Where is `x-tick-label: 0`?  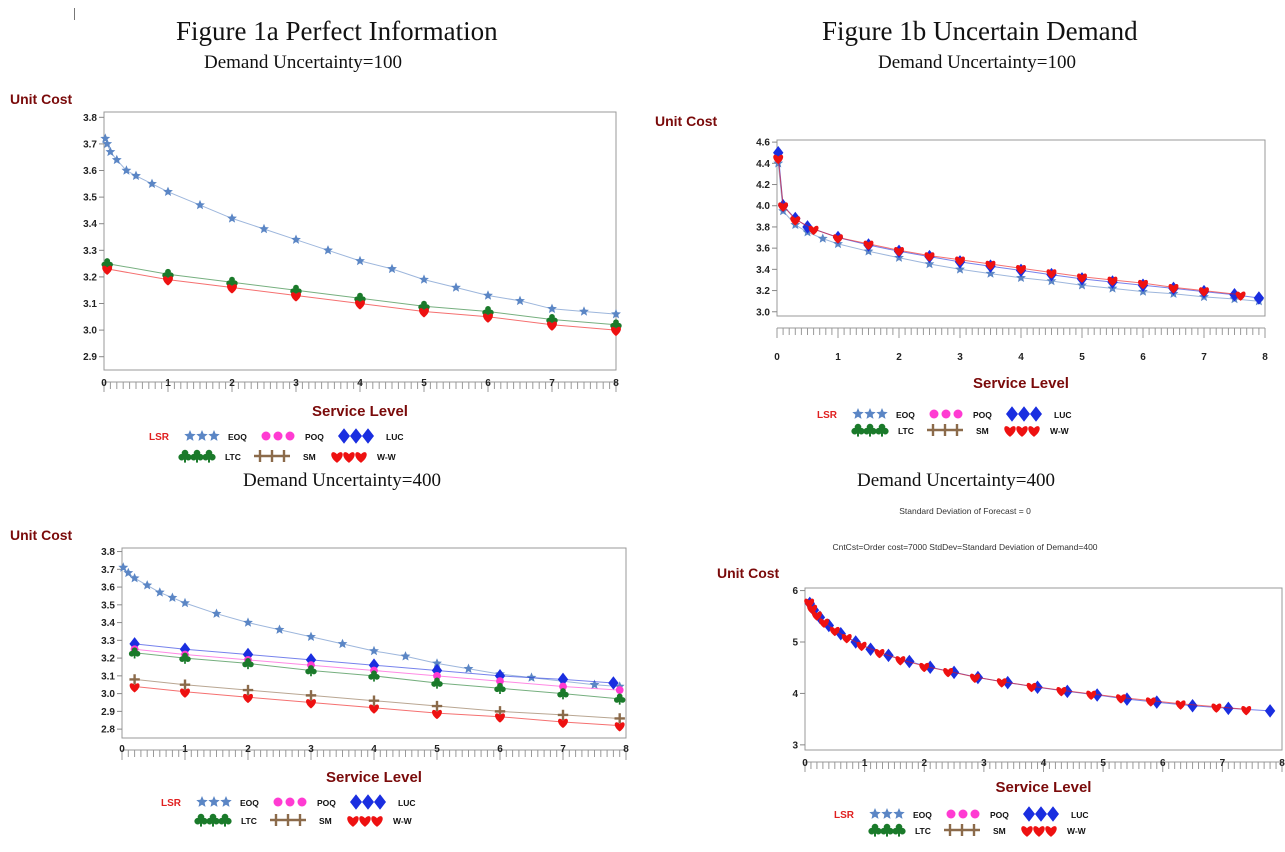
x-tick-label: 0 is located at coordinates (805, 763).